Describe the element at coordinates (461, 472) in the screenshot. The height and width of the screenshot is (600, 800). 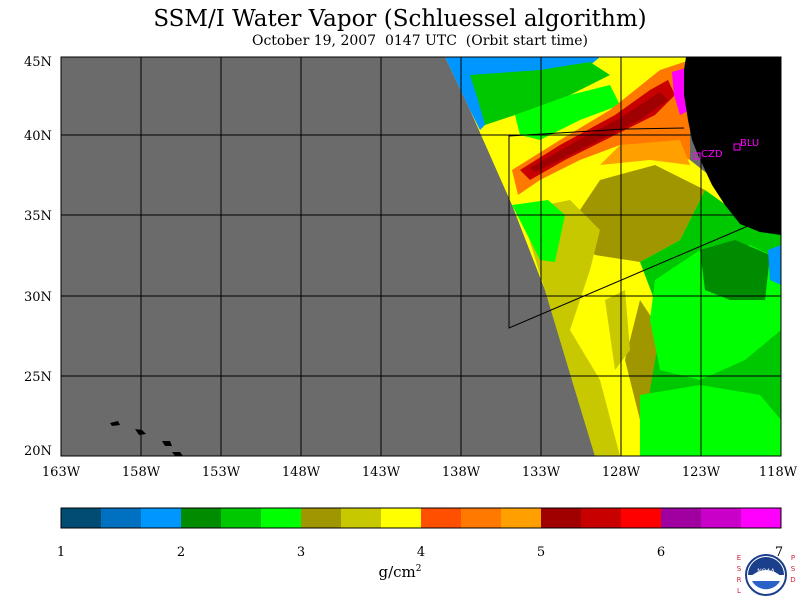
I see `lon-label: 138W` at that location.